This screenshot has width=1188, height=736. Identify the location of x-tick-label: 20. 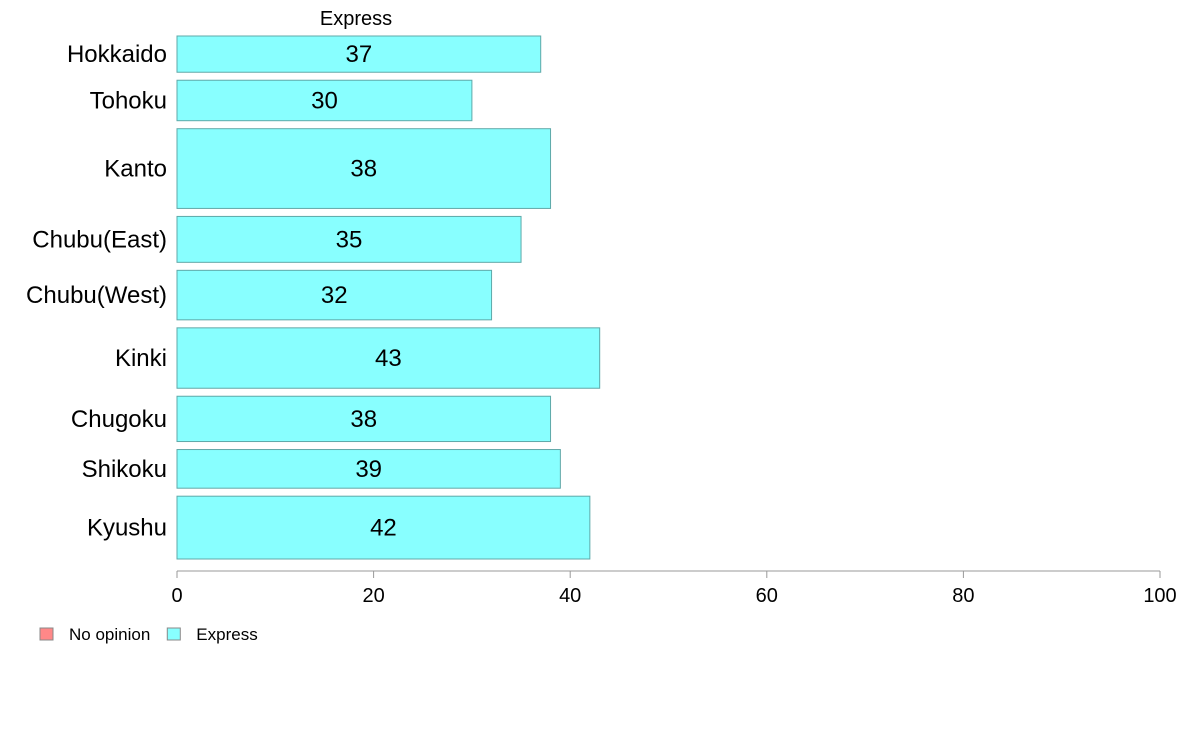
(373, 596).